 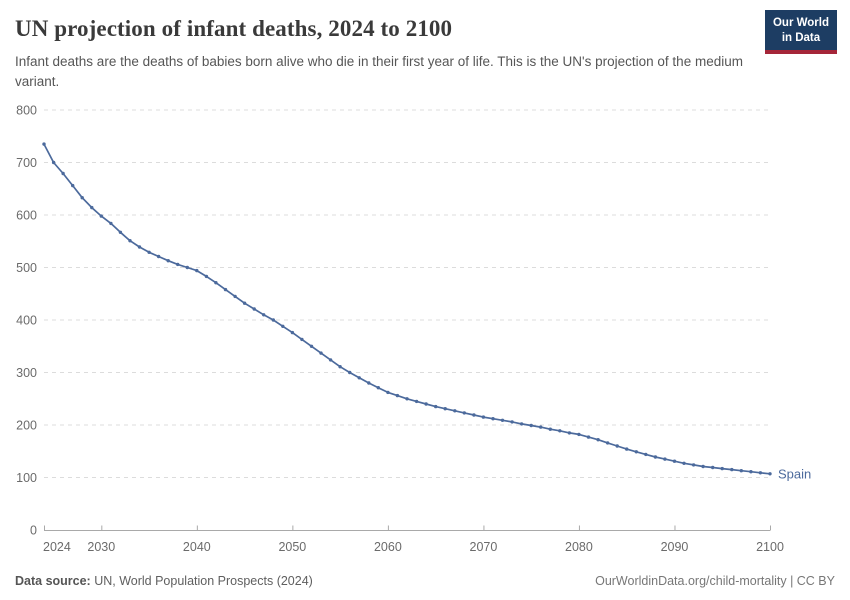 I want to click on data-source-label: Data source:, so click(x=53, y=581).